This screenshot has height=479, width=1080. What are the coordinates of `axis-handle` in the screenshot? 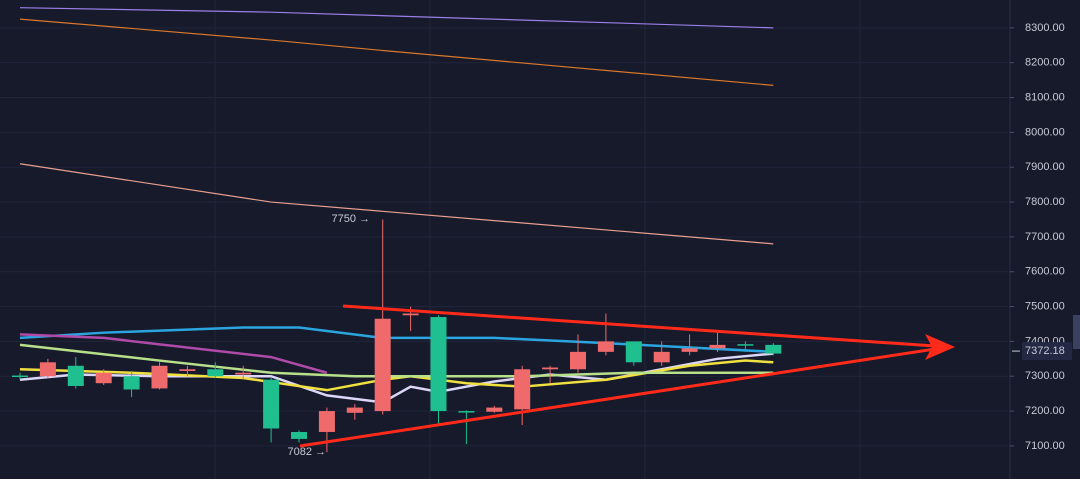 It's located at (1076, 332).